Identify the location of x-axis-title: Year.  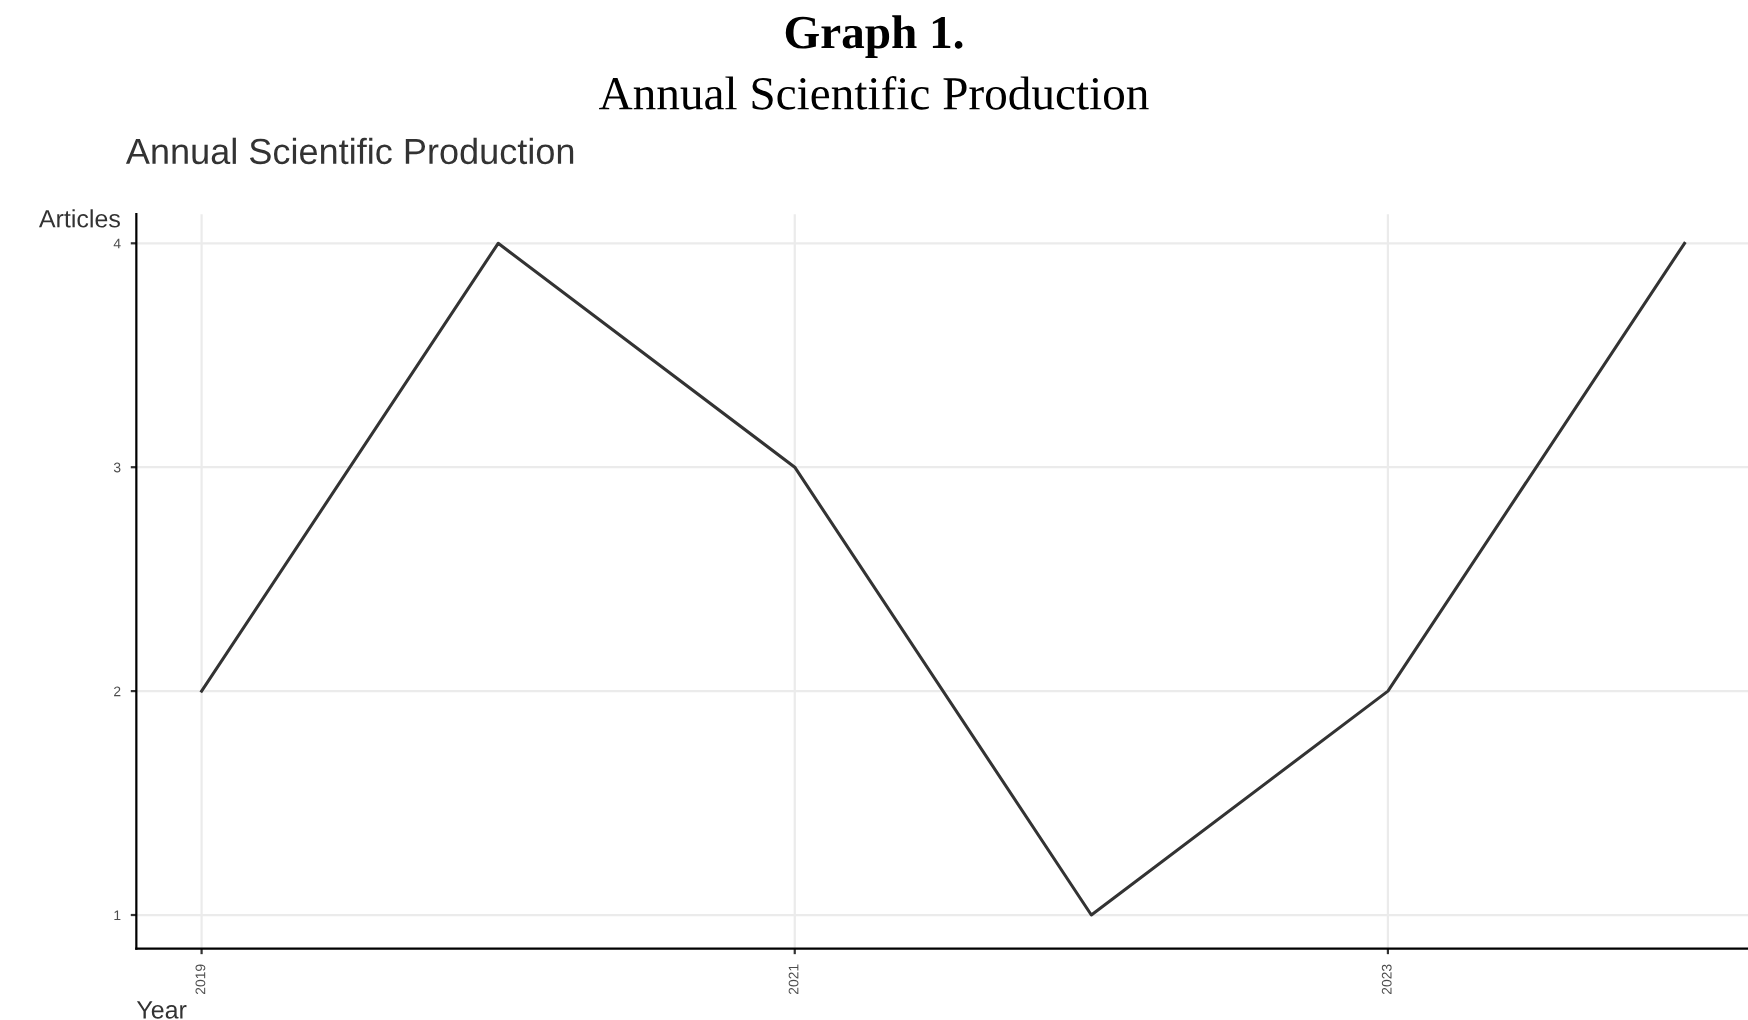
(161, 1010).